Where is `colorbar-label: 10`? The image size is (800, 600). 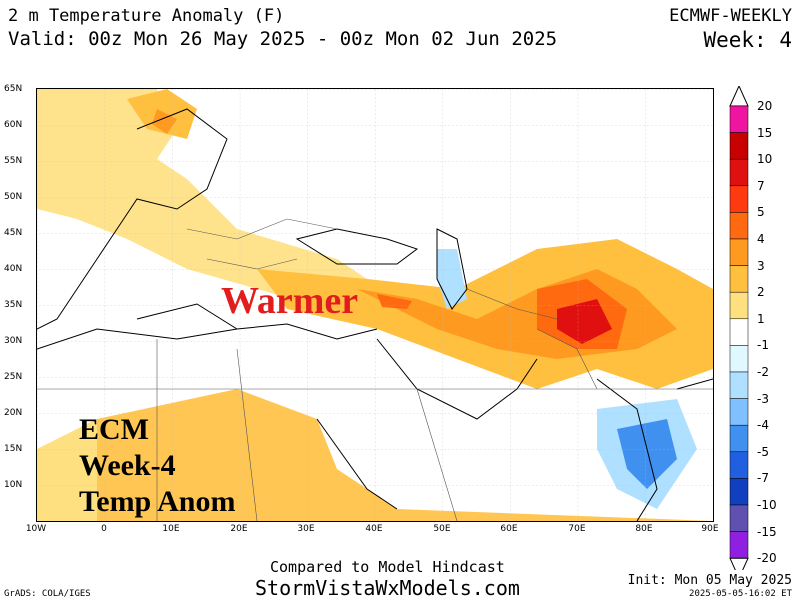
colorbar-label: 10 is located at coordinates (765, 159).